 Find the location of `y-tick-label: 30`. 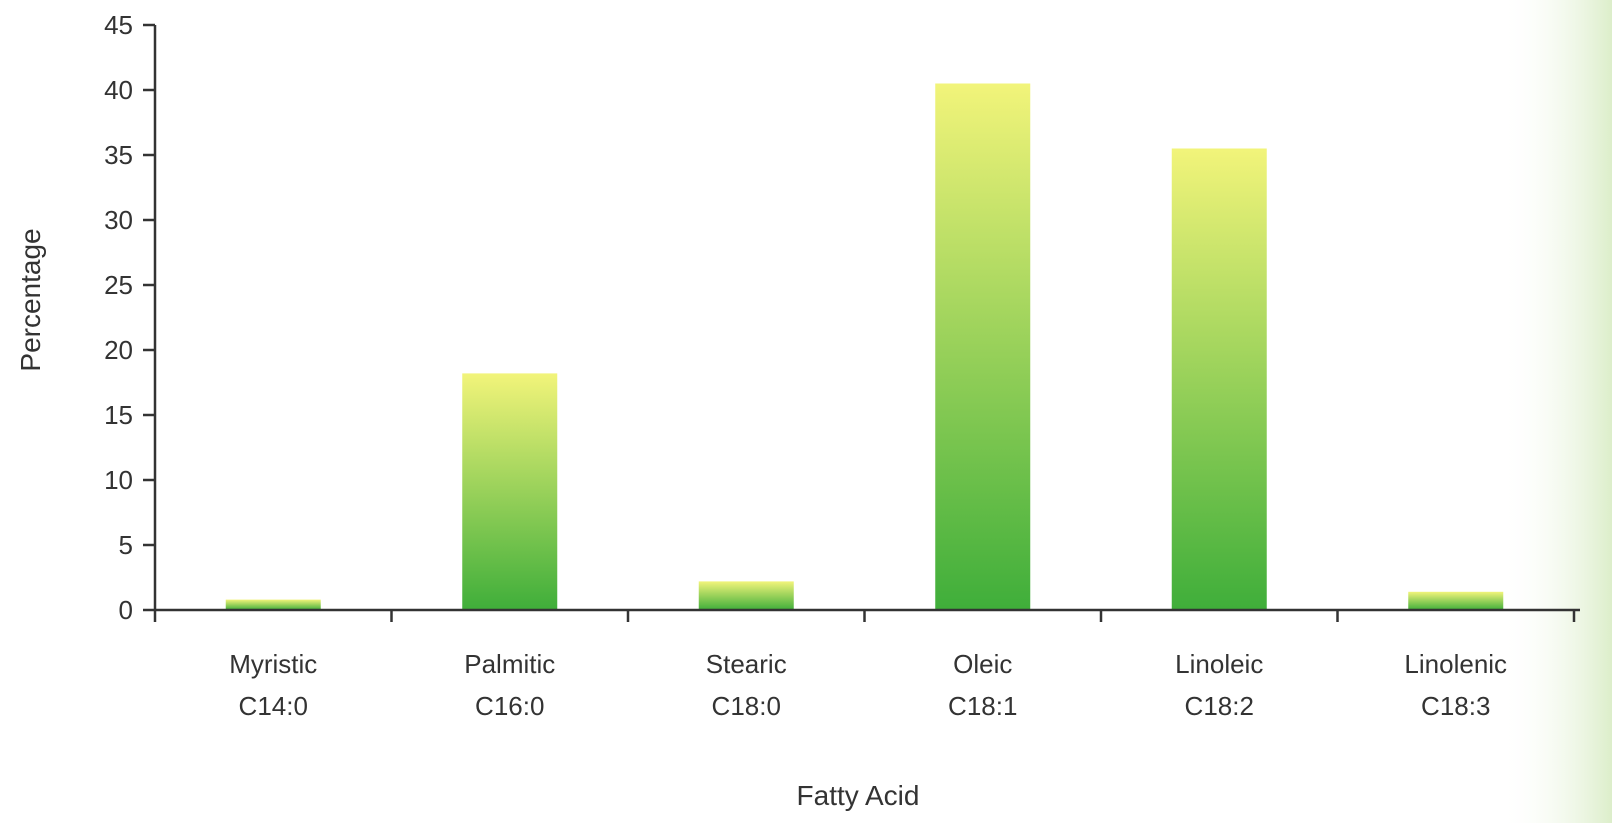

y-tick-label: 30 is located at coordinates (118, 220).